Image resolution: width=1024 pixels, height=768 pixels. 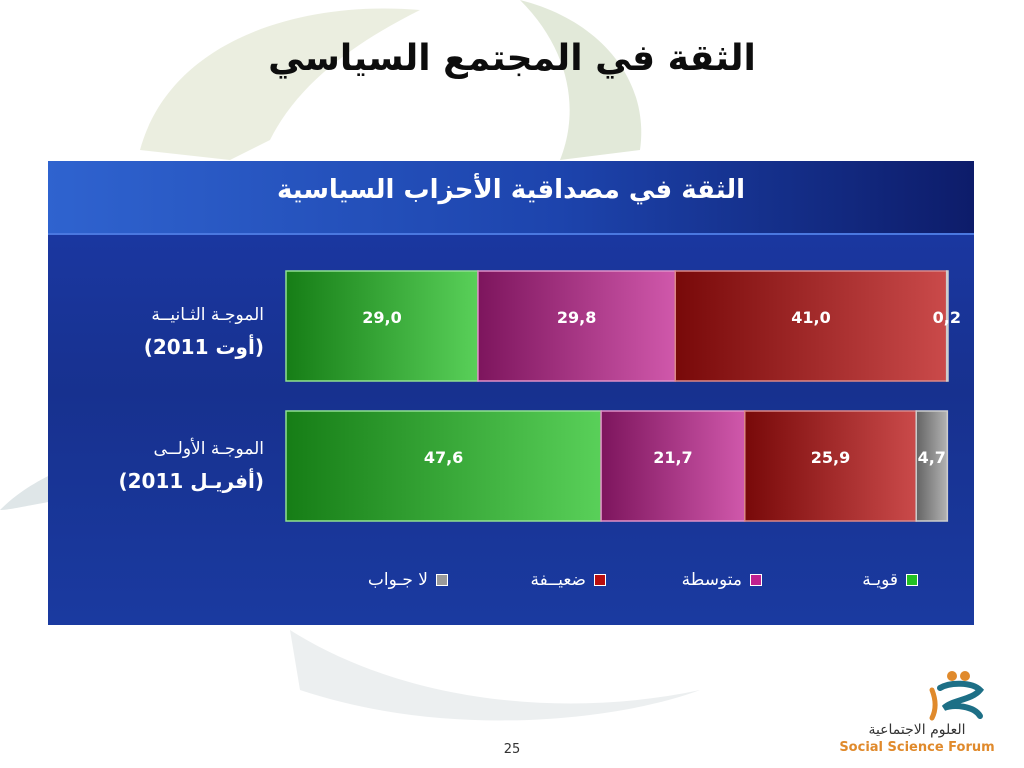 What do you see at coordinates (830, 457) in the screenshot?
I see `data-label-weak-row-2: 25,9` at bounding box center [830, 457].